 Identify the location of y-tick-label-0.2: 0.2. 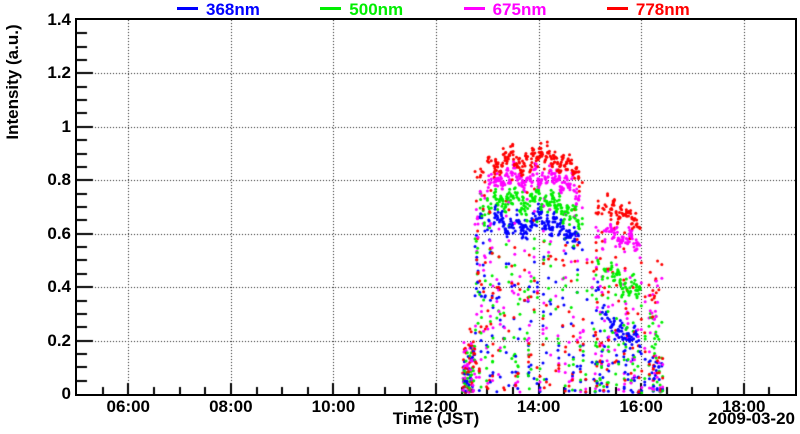
(59, 340).